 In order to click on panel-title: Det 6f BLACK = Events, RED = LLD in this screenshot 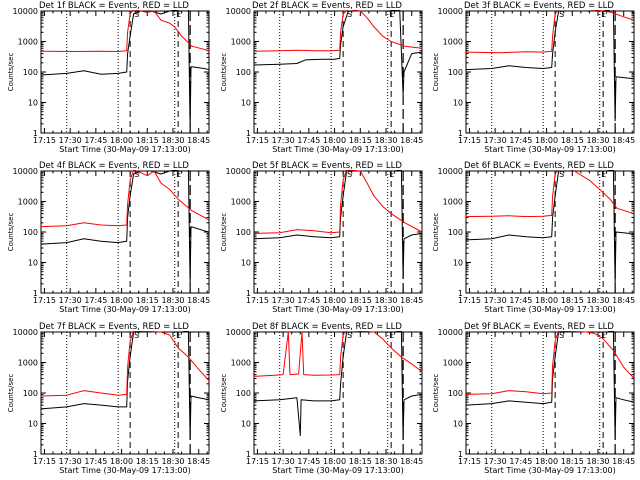, I will do `click(539, 166)`.